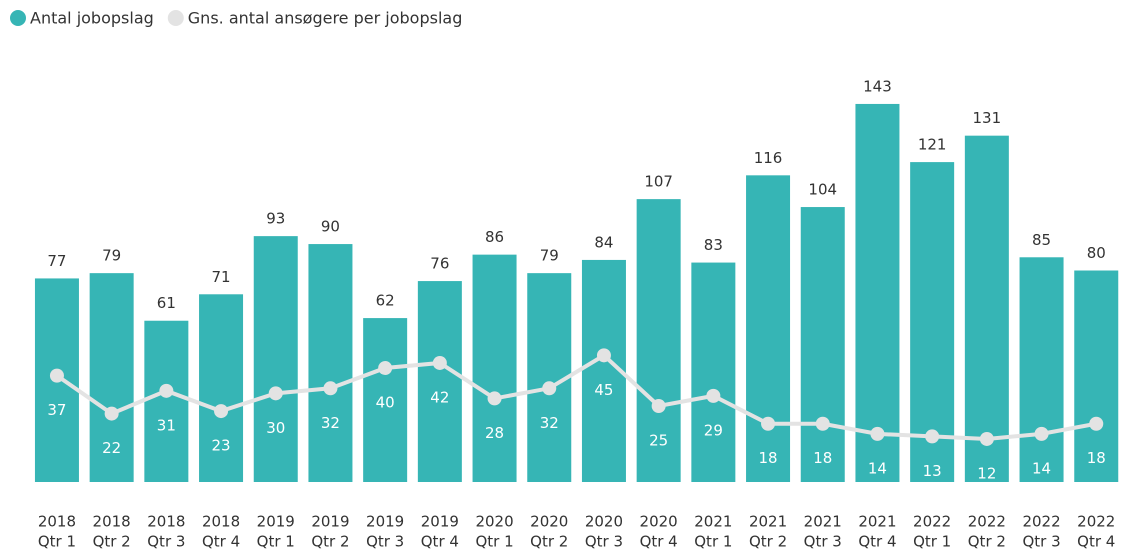 The width and height of the screenshot is (1123, 550). What do you see at coordinates (111, 448) in the screenshot?
I see `line-label: 22` at bounding box center [111, 448].